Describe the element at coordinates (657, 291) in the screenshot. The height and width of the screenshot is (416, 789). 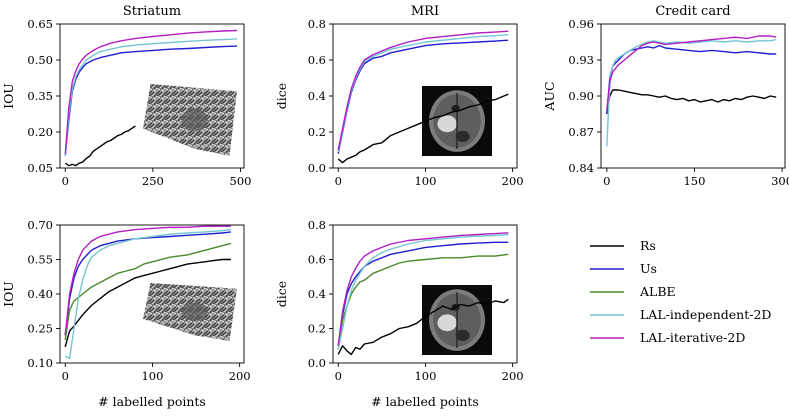
I see `legend-label: ALBE` at that location.